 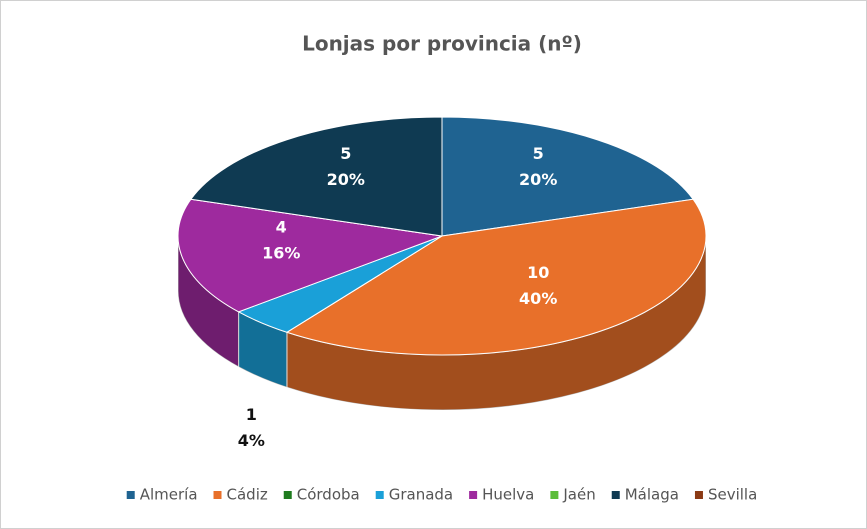 What do you see at coordinates (169, 495) in the screenshot?
I see `legend-label: Almería` at bounding box center [169, 495].